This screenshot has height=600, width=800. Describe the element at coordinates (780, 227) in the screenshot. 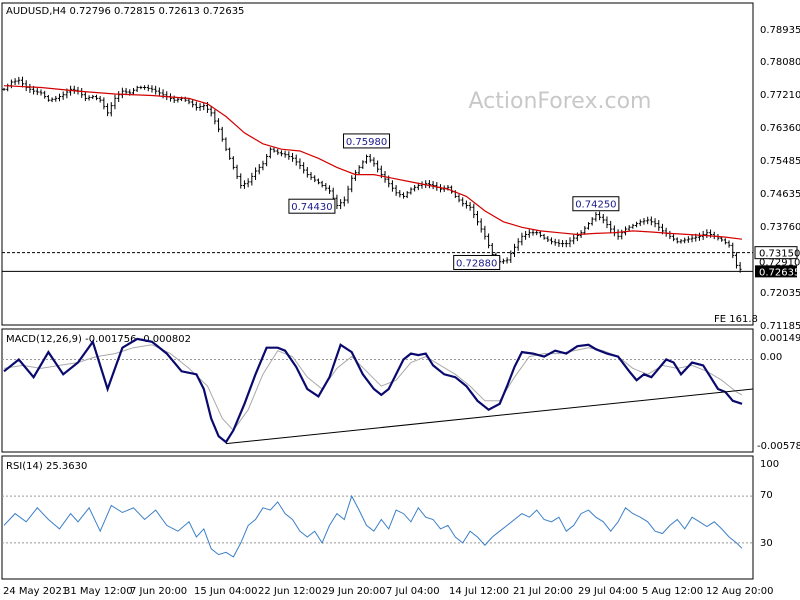

I see `price-y-tick: 0.73760` at that location.